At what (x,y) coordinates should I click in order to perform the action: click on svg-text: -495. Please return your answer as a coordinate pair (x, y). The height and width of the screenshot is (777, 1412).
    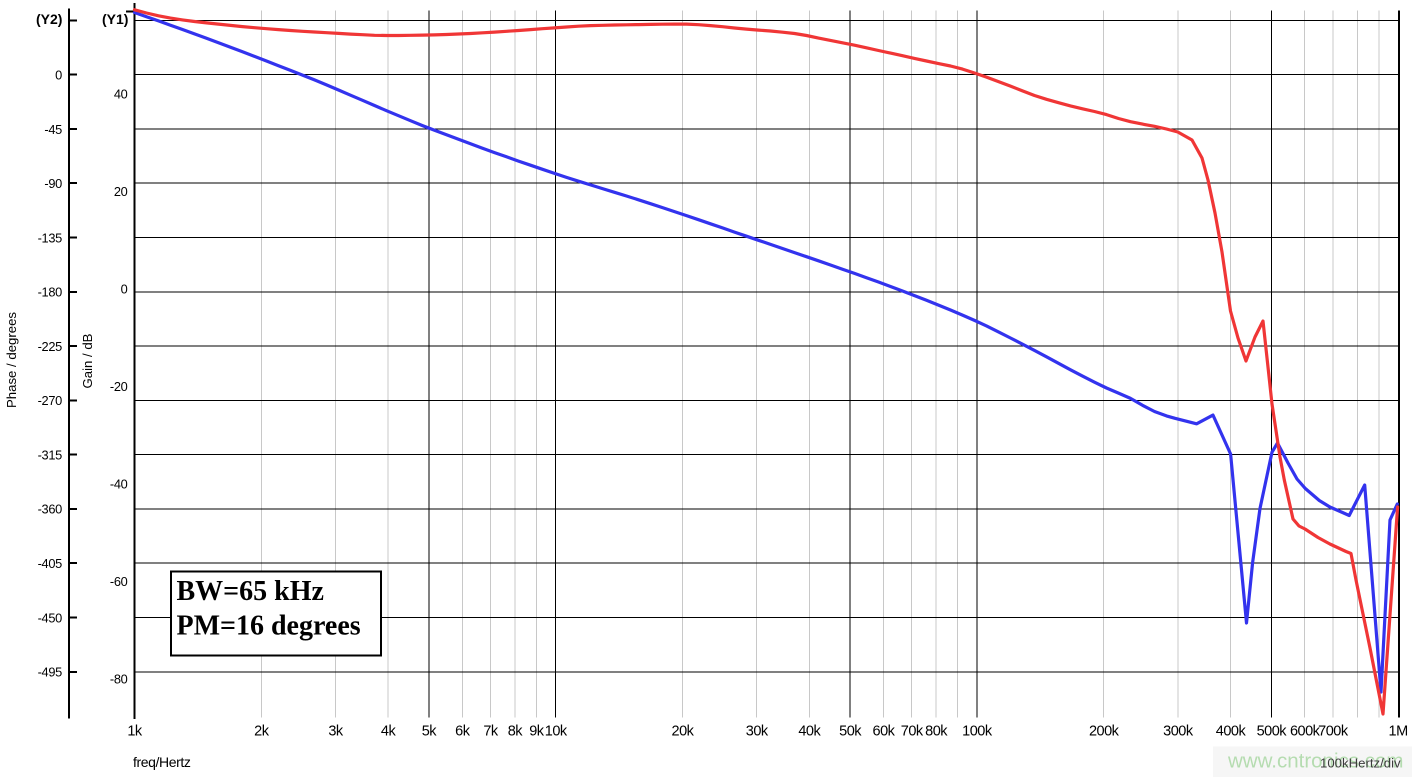
    Looking at the image, I should click on (50, 672).